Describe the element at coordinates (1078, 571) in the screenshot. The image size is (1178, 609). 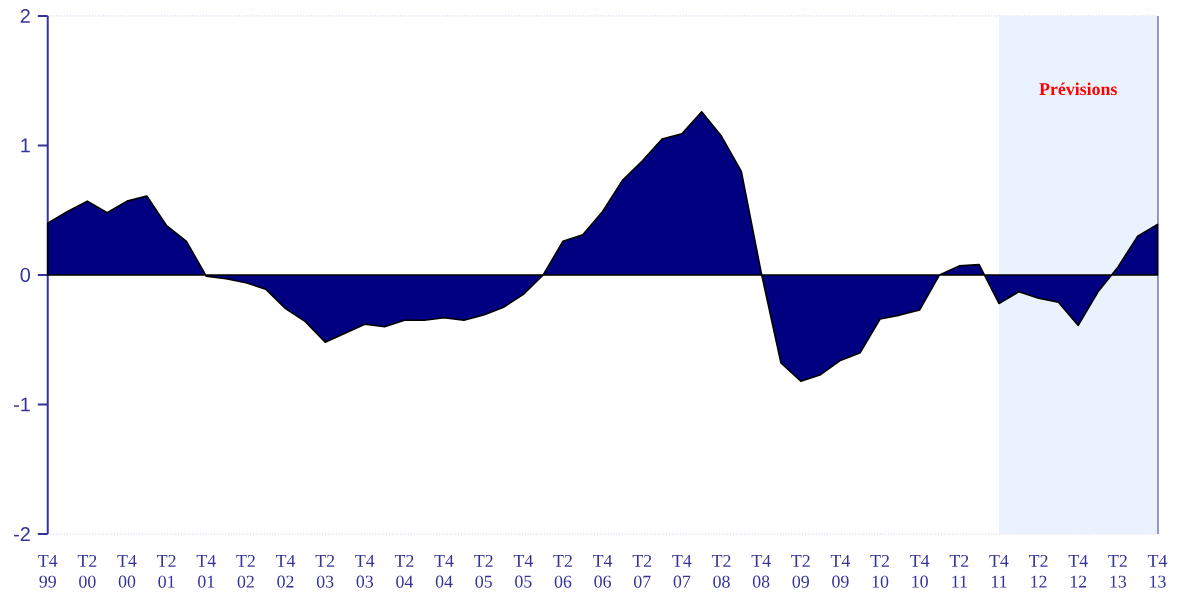
I see `x-tick-label: T4 12` at that location.